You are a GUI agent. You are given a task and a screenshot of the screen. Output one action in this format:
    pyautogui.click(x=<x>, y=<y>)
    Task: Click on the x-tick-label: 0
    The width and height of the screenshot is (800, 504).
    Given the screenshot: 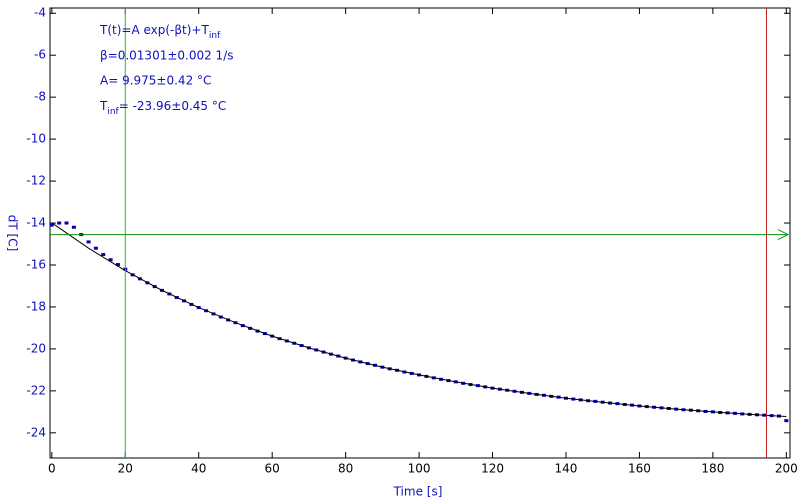 What is the action you would take?
    pyautogui.click(x=52, y=469)
    